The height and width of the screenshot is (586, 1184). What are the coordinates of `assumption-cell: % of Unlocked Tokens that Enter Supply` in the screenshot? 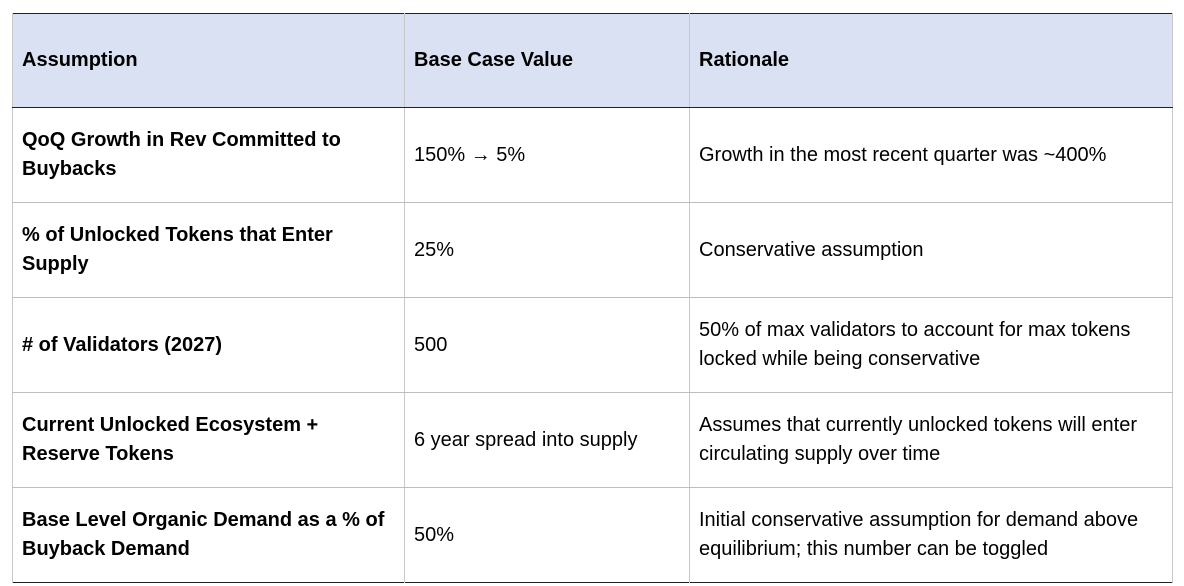 It's located at (208, 250).